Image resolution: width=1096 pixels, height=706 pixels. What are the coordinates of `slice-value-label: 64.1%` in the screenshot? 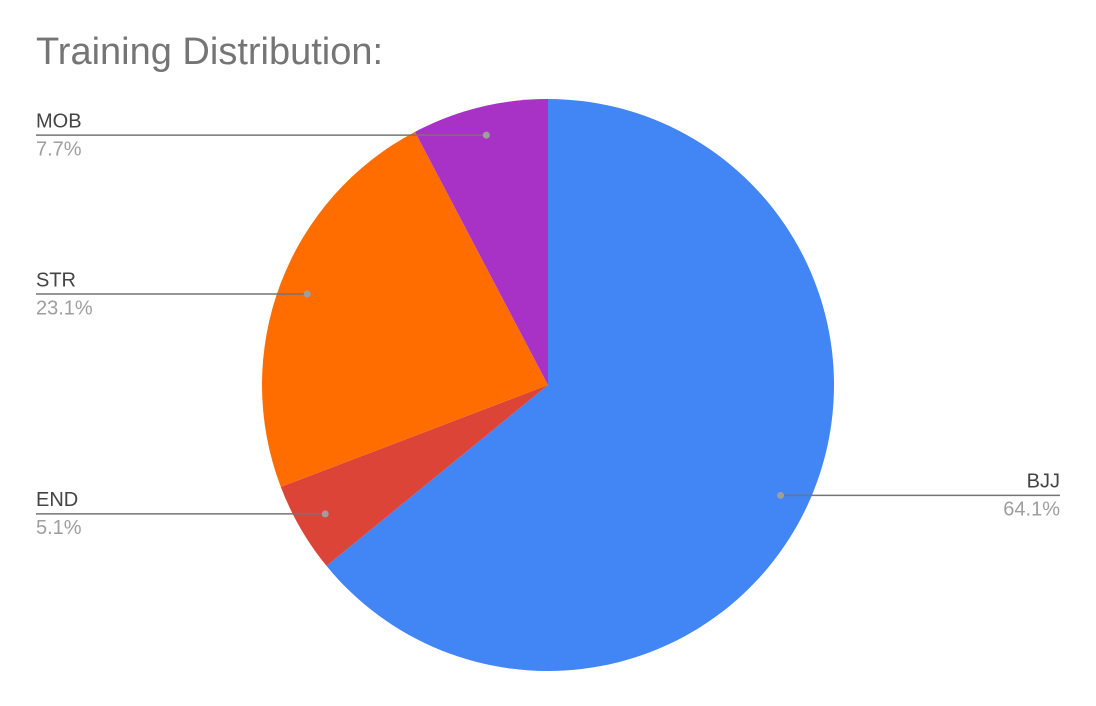 It's located at (1031, 510).